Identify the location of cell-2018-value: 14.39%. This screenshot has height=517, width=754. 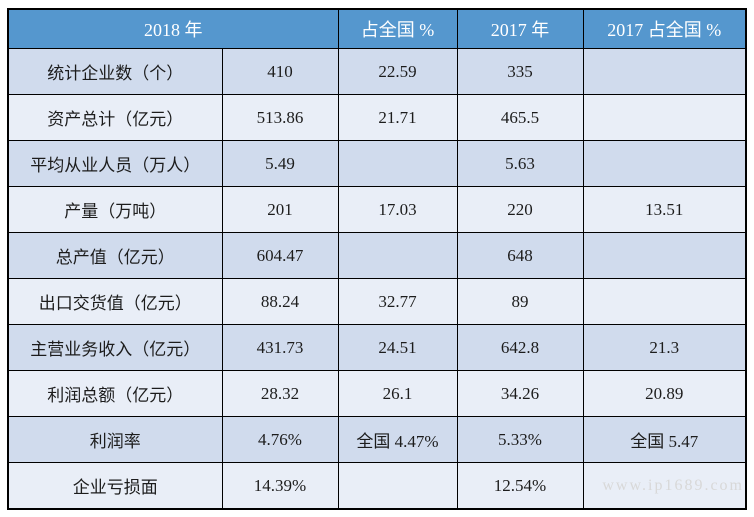
(280, 486).